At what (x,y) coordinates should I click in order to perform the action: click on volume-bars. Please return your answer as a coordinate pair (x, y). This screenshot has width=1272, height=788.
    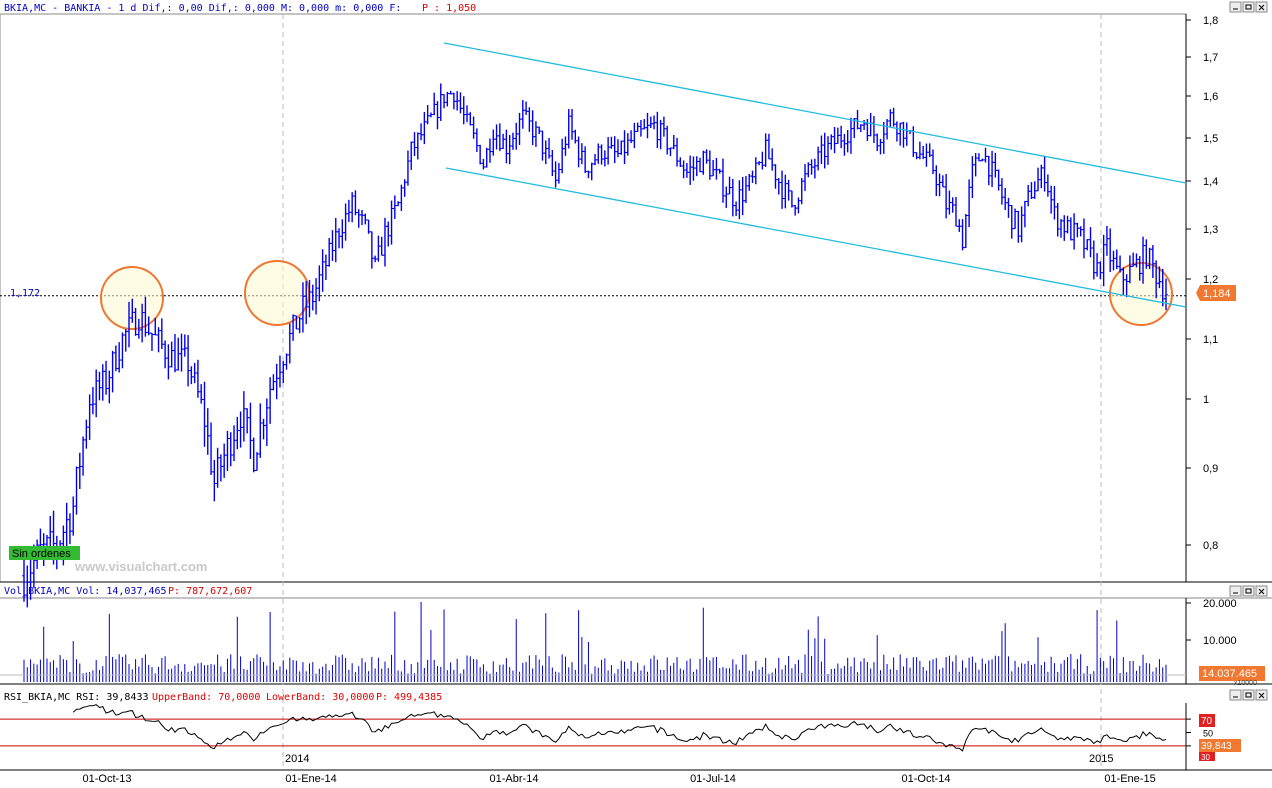
    Looking at the image, I should click on (593, 642).